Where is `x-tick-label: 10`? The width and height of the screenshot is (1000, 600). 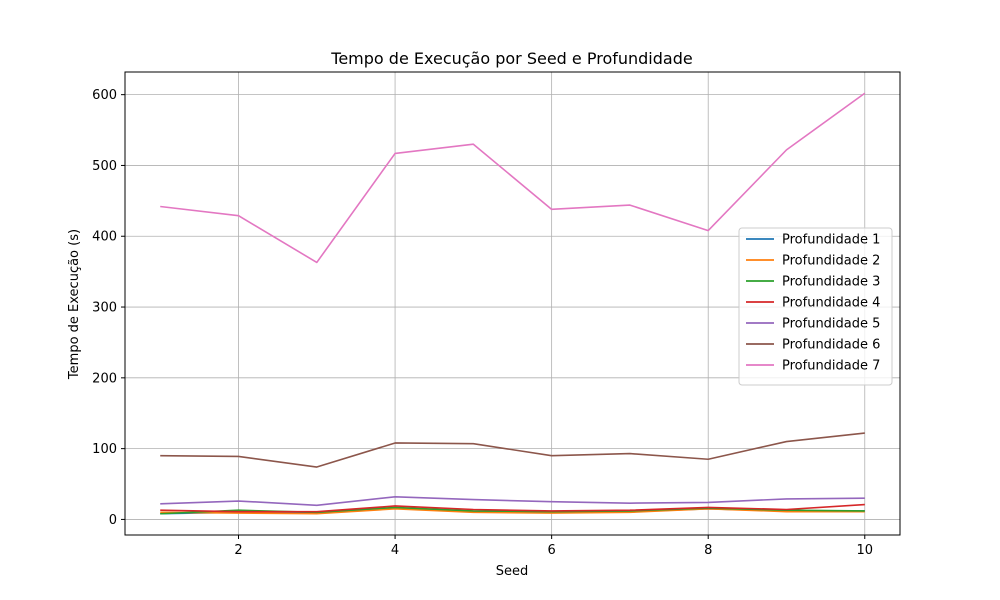 x-tick-label: 10 is located at coordinates (864, 550).